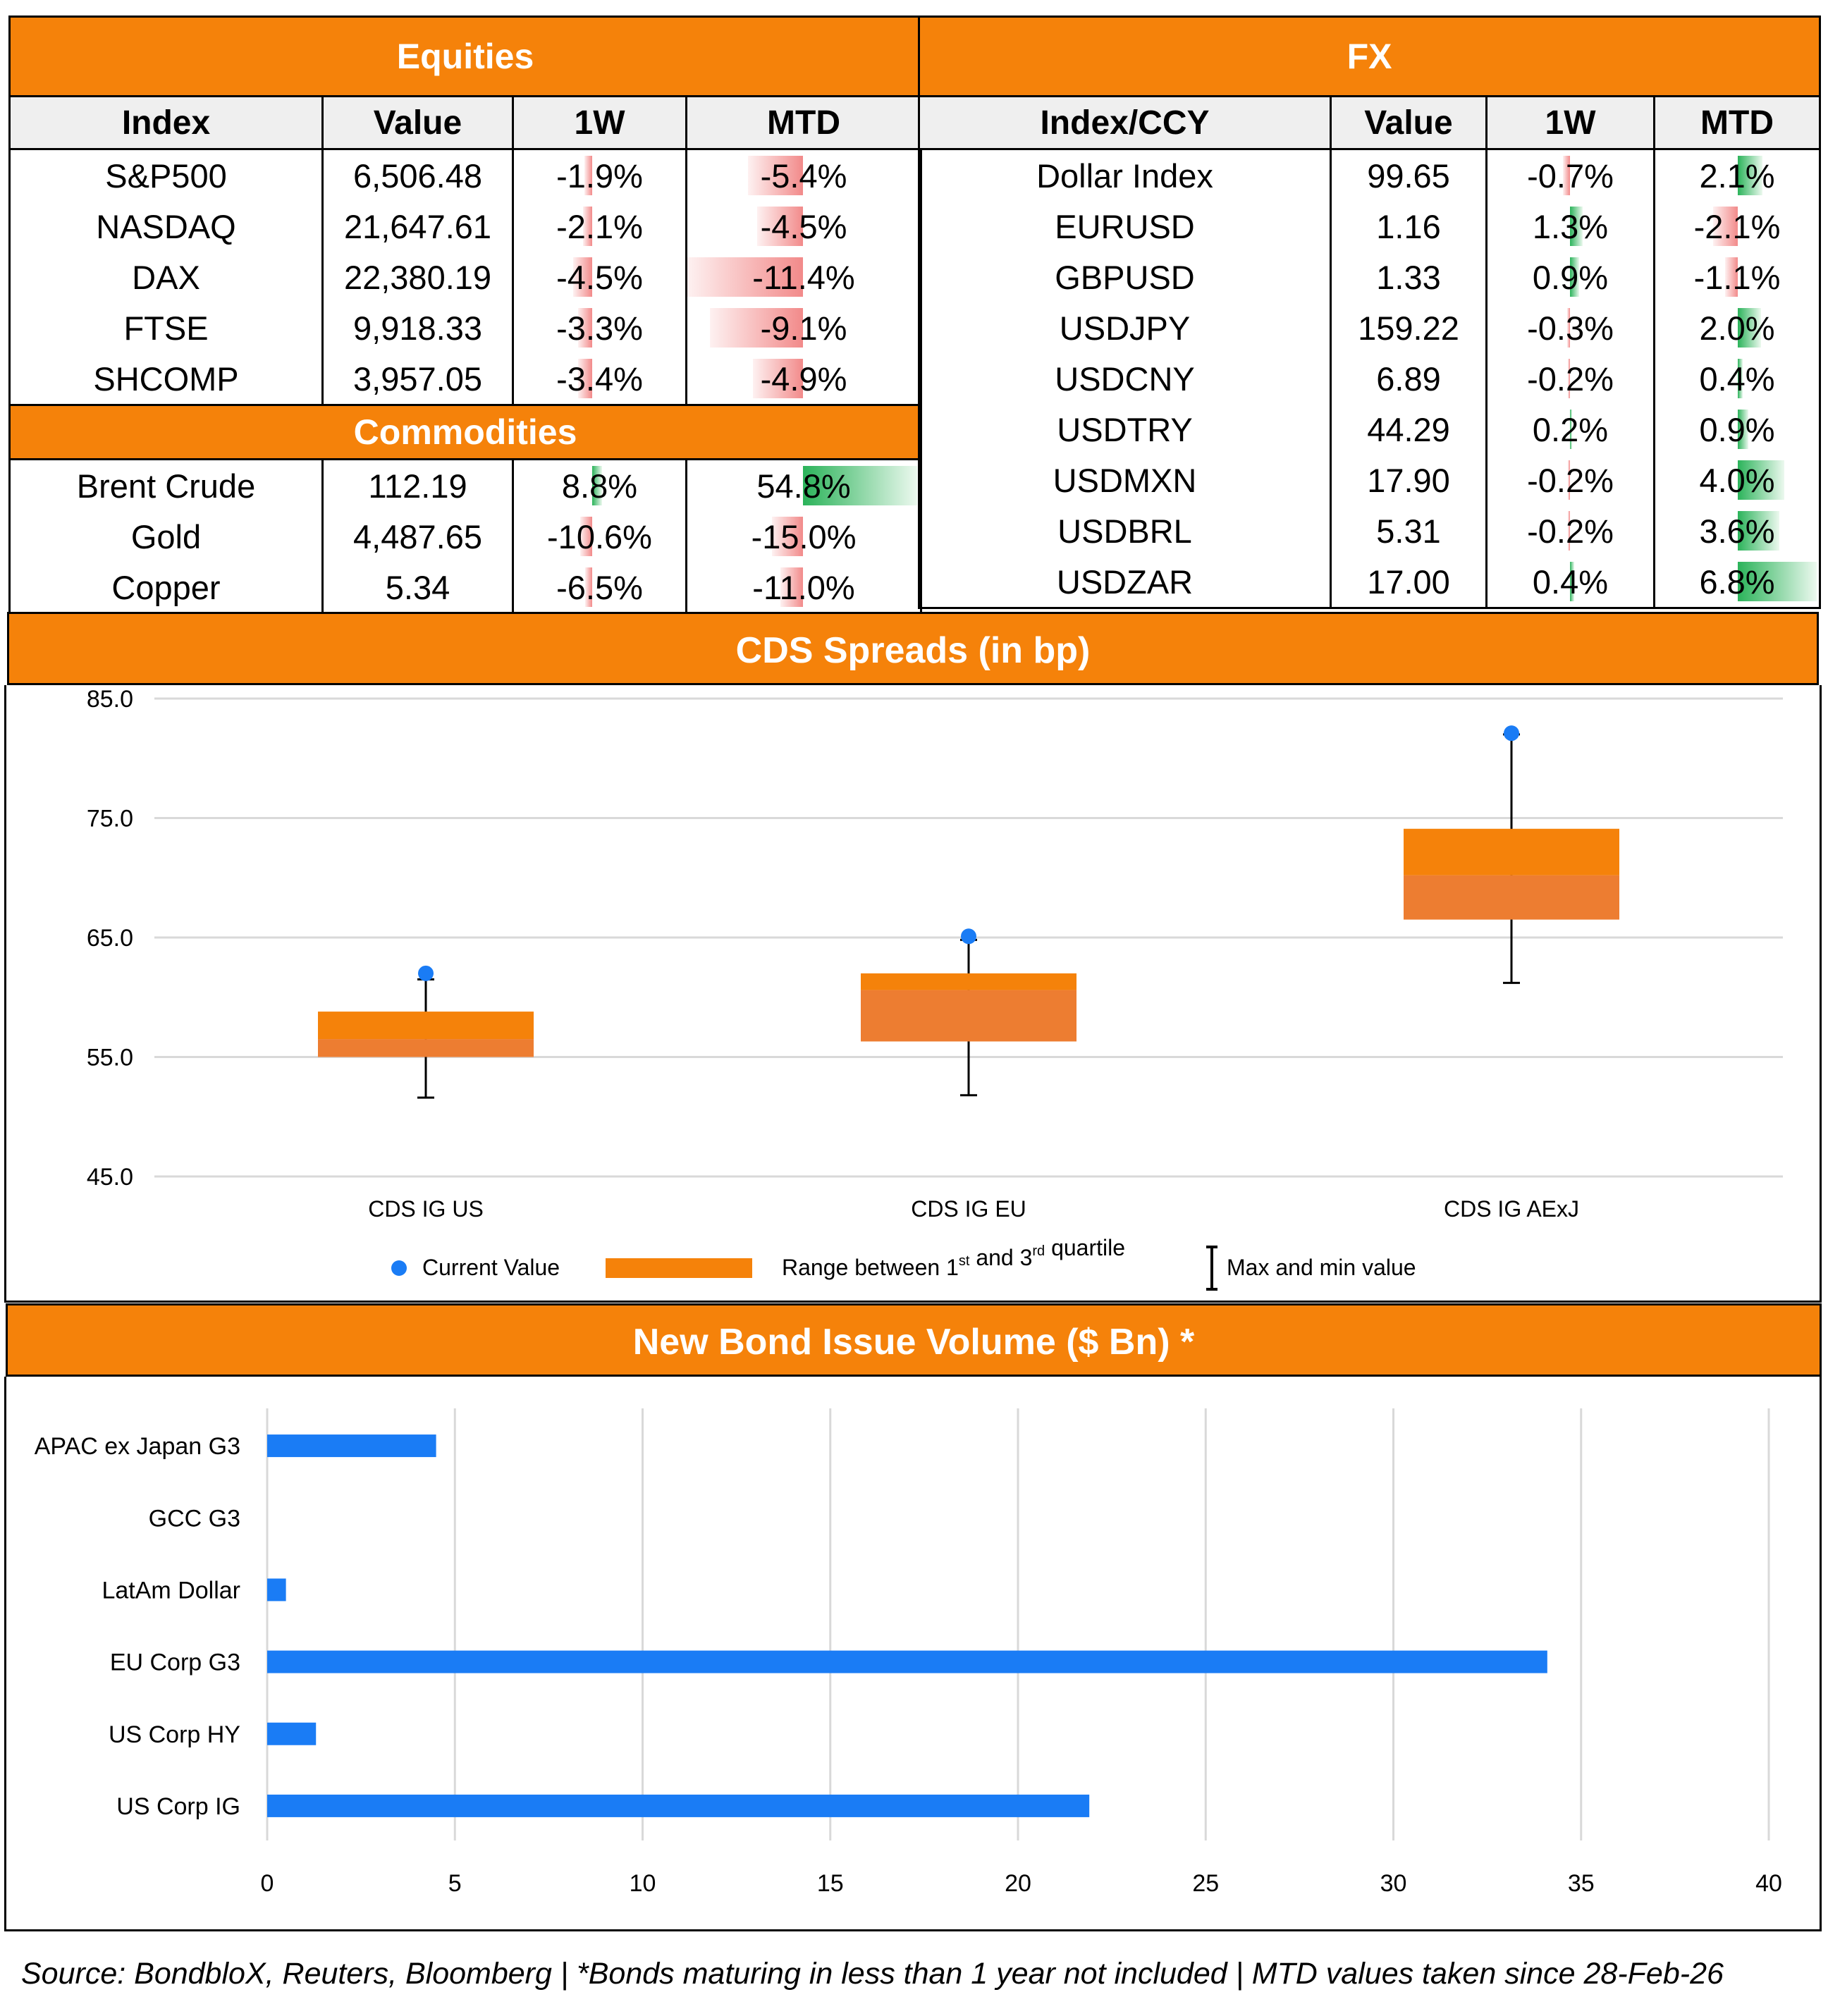  Describe the element at coordinates (599, 226) in the screenshot. I see `row-1w: -2.1%` at that location.